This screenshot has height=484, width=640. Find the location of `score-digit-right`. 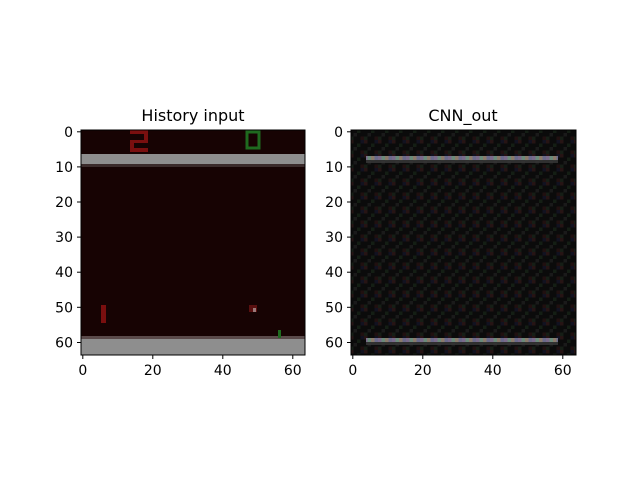

score-digit-right is located at coordinates (253, 140).